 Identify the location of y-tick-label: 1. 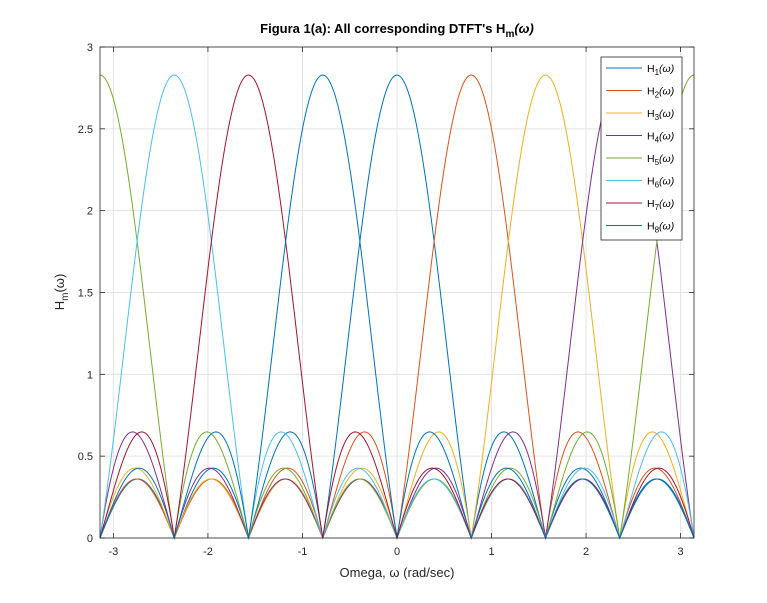
(90, 375).